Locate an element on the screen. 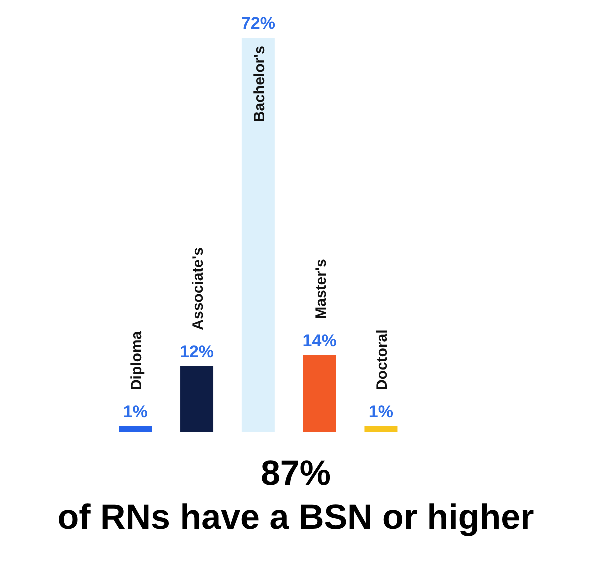 The height and width of the screenshot is (565, 592). x-tick-label: Associate's is located at coordinates (199, 289).